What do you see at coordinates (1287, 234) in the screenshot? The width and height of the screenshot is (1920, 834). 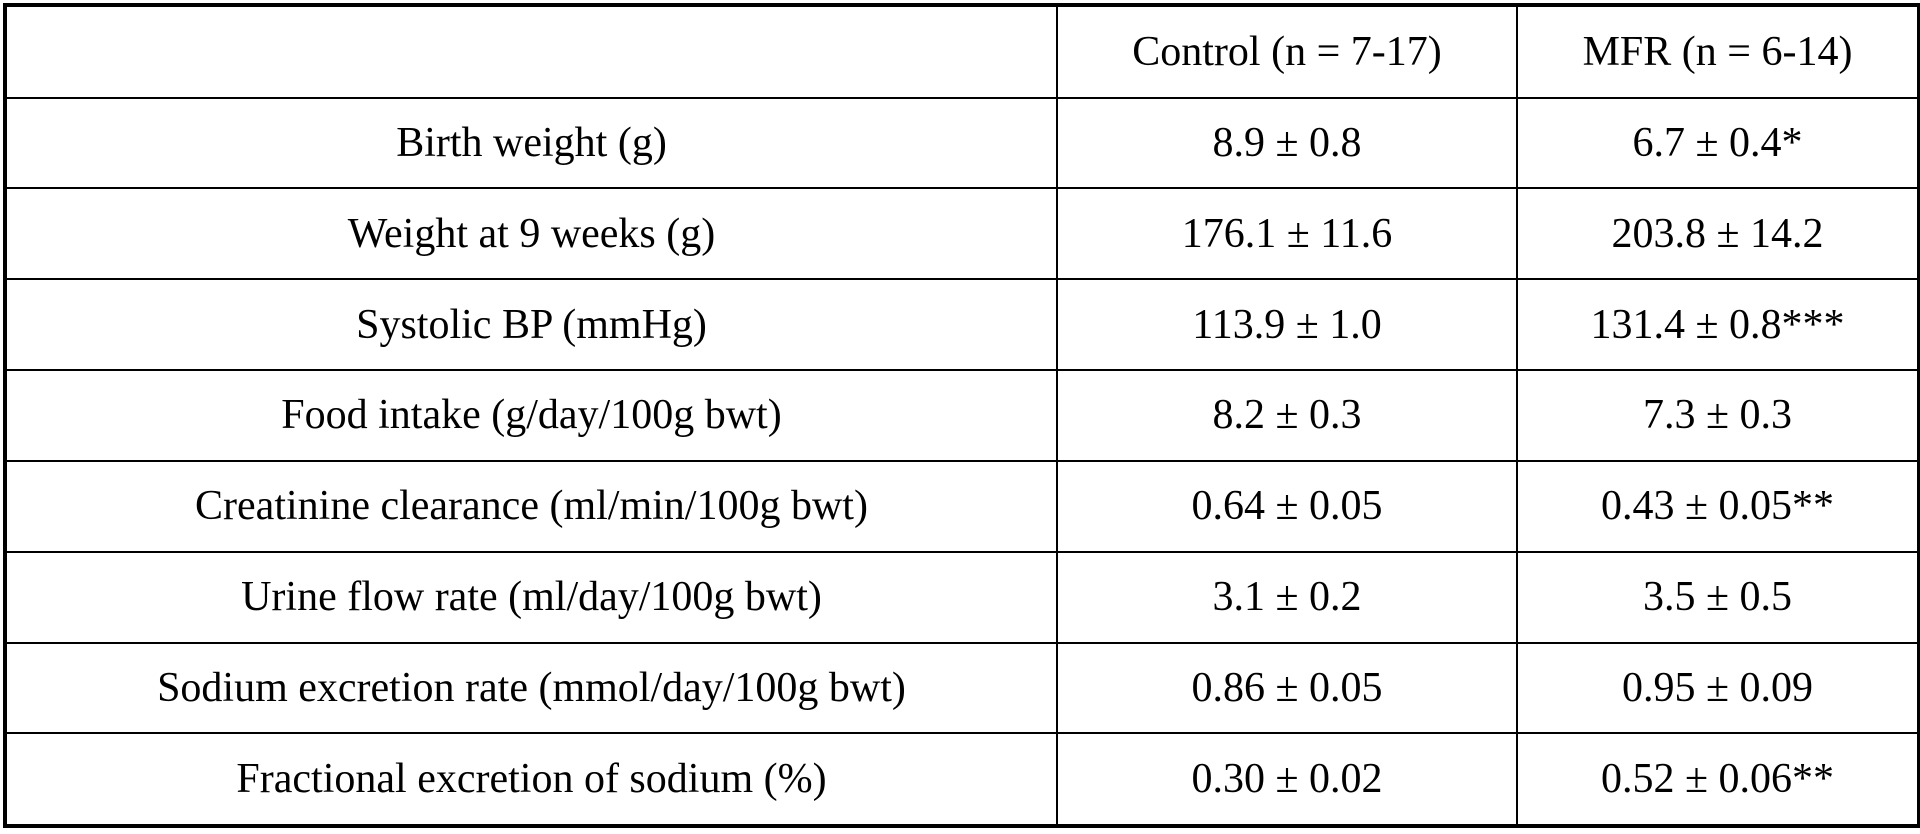 I see `control-value: 176.1 ± 11.6` at bounding box center [1287, 234].